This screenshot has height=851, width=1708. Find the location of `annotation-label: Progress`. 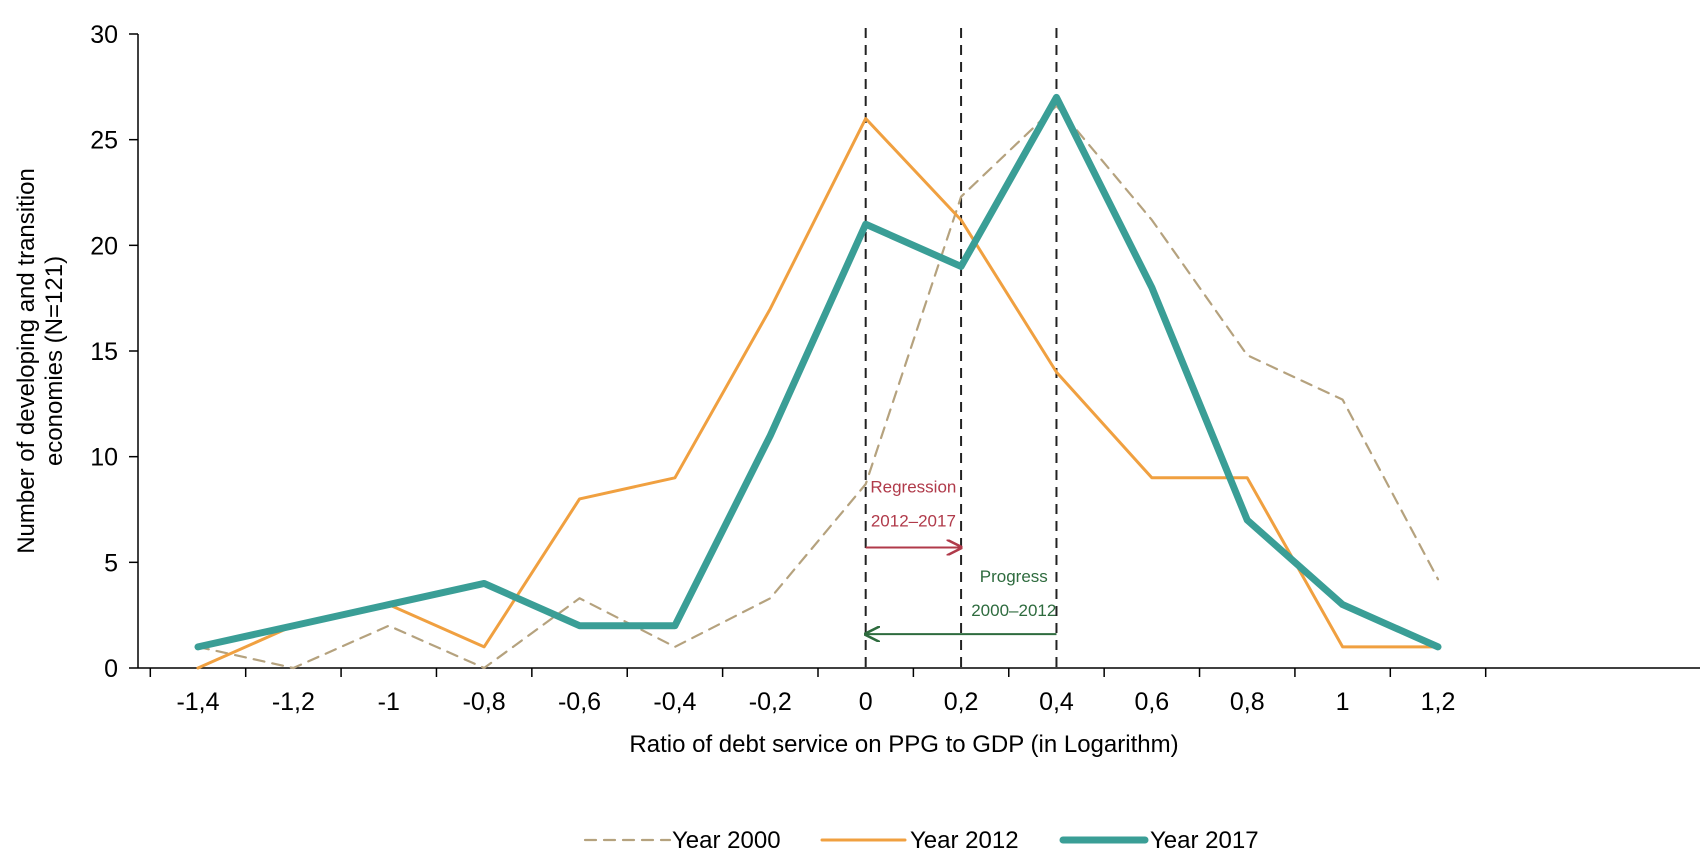

annotation-label: Progress is located at coordinates (1014, 576).